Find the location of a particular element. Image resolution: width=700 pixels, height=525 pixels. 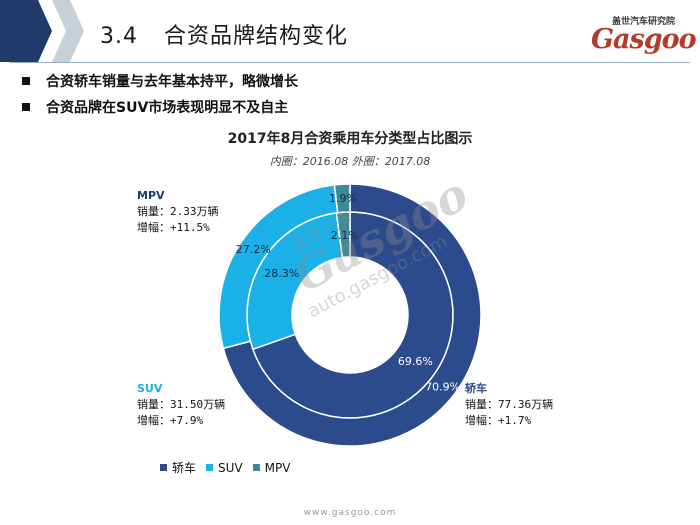

page-title: 3.4 合资品牌结构变化 is located at coordinates (224, 34).